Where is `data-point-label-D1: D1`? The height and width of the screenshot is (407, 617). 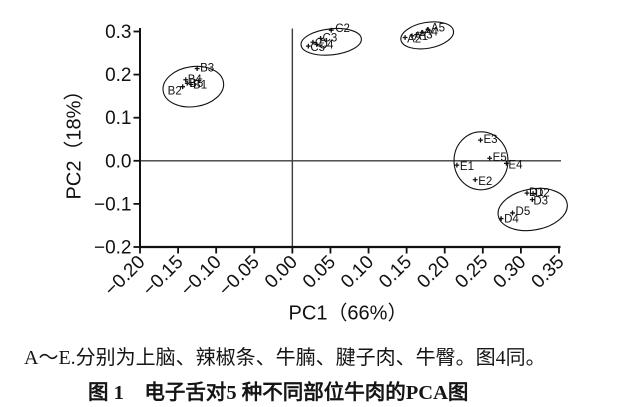
data-point-label-D1: D1 is located at coordinates (536, 193).